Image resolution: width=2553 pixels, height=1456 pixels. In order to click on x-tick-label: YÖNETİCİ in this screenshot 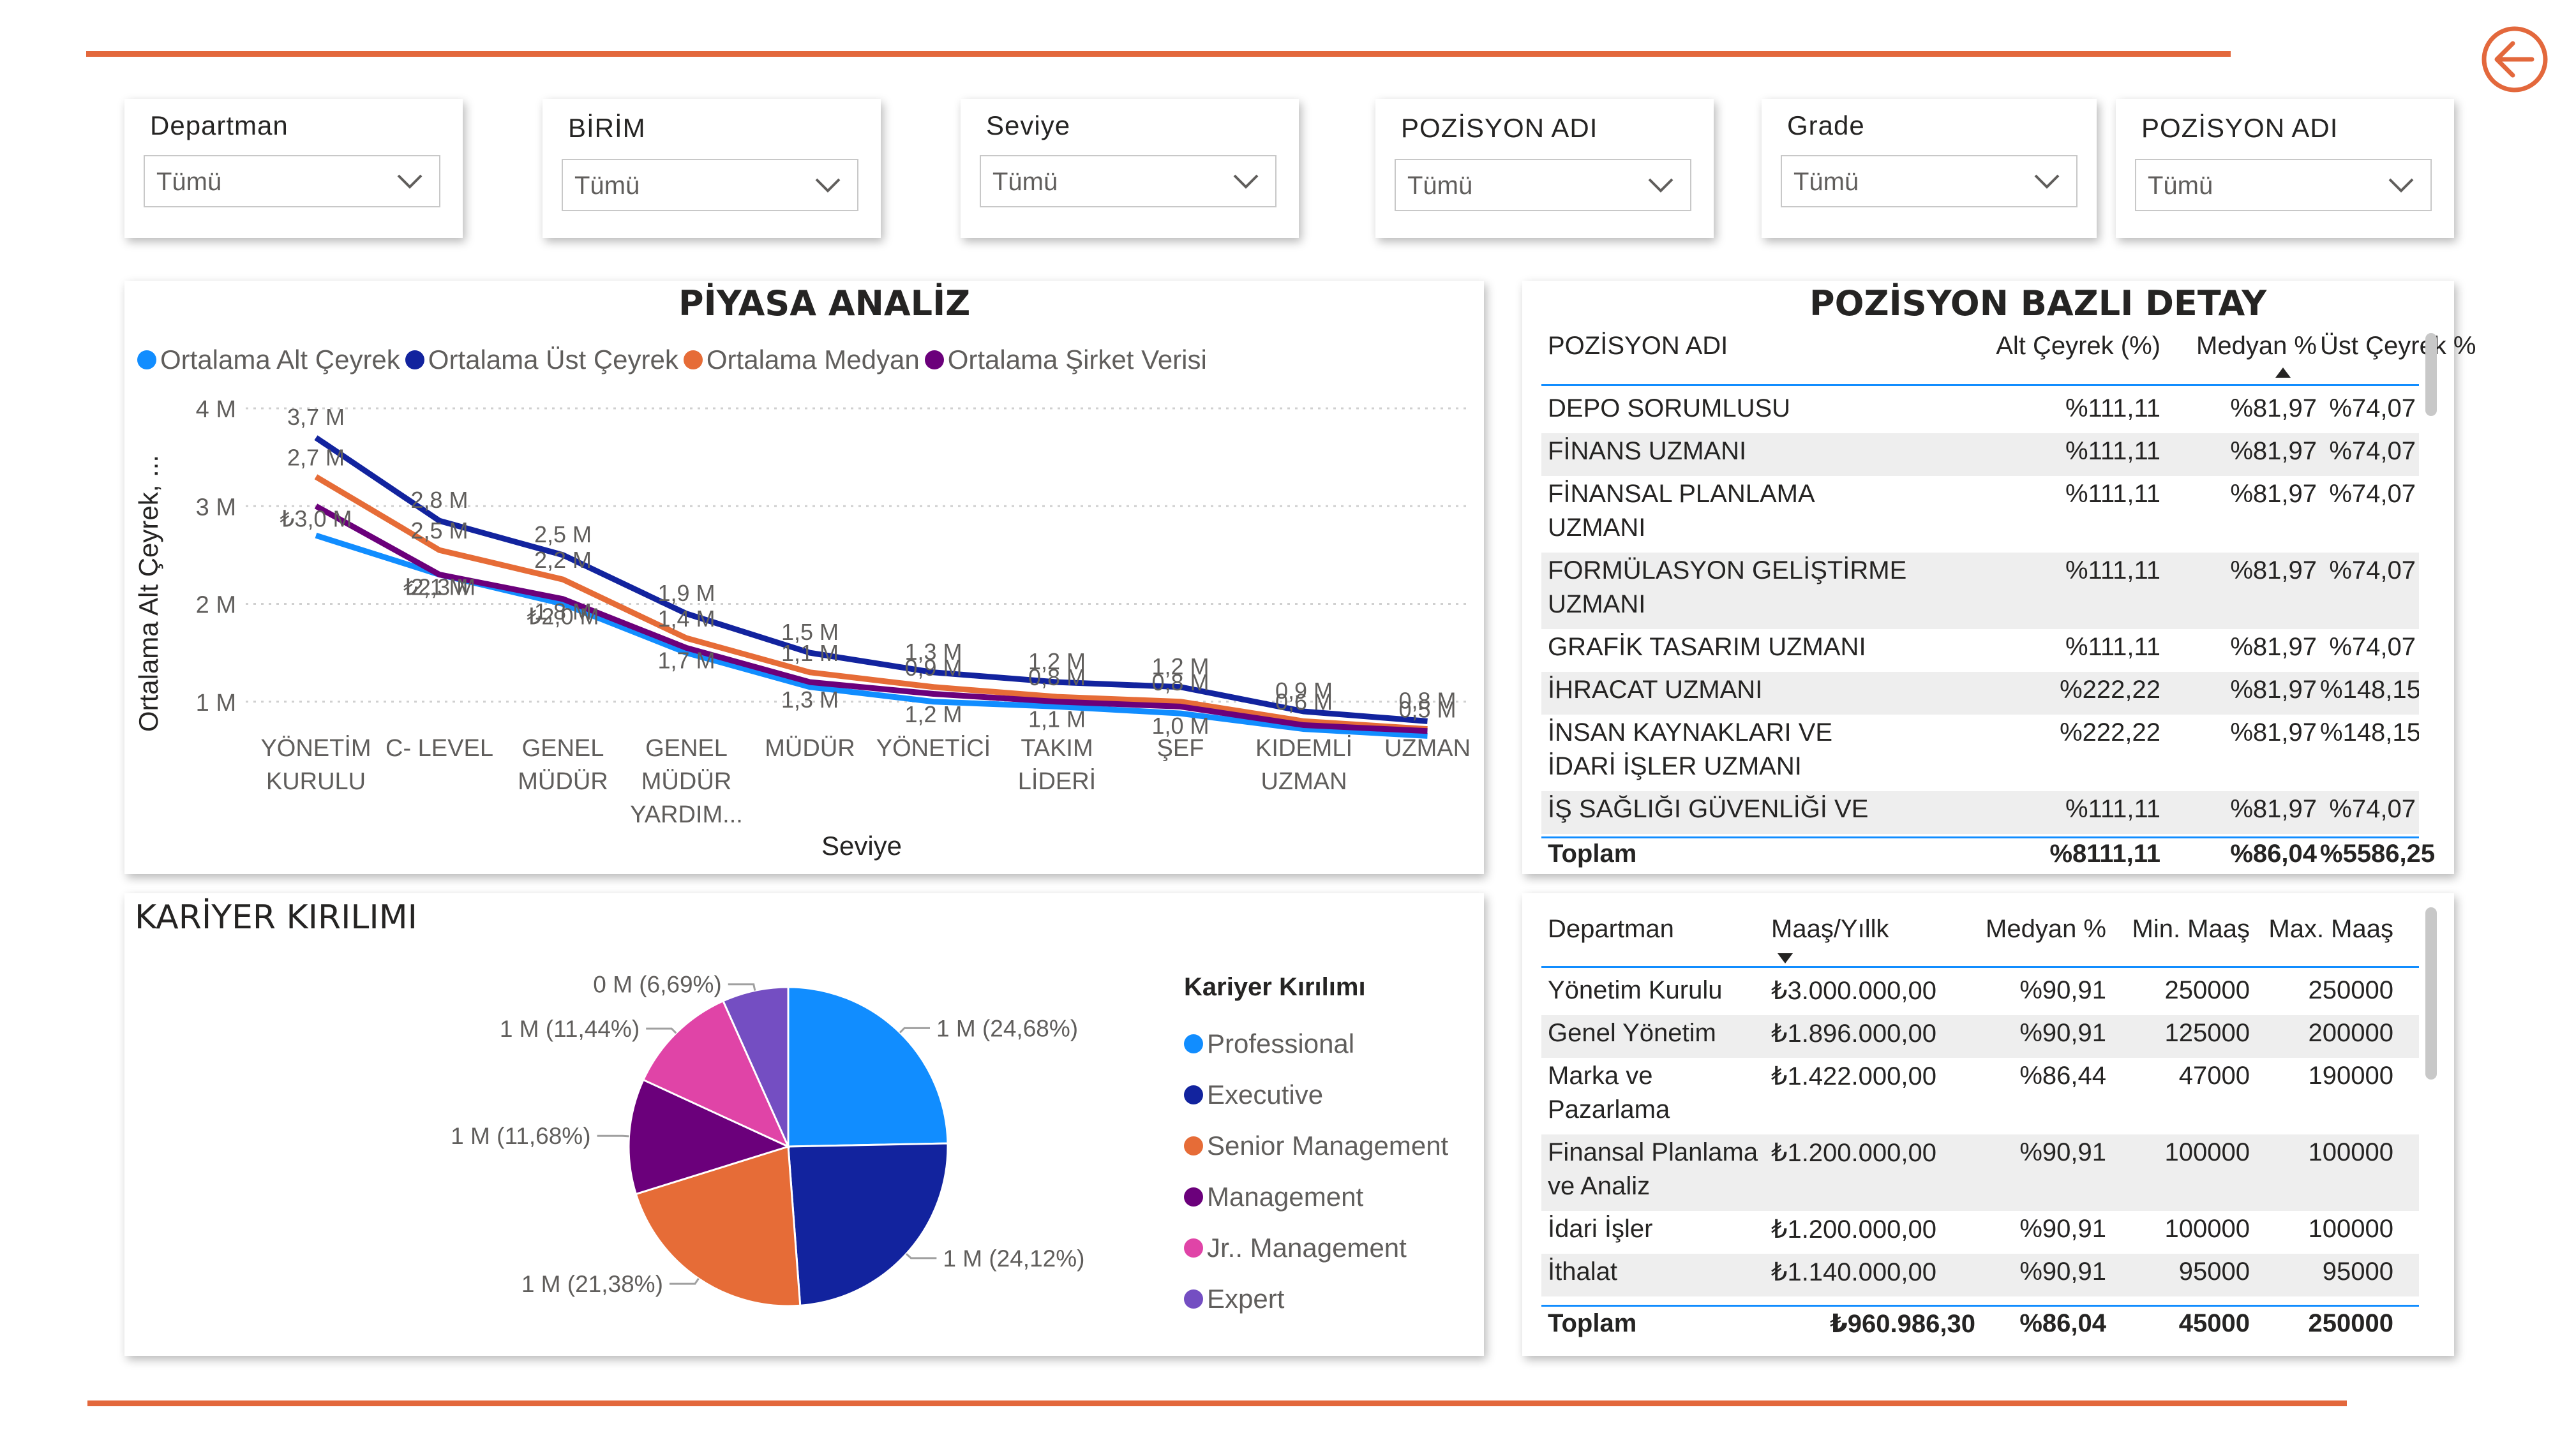, I will do `click(934, 748)`.